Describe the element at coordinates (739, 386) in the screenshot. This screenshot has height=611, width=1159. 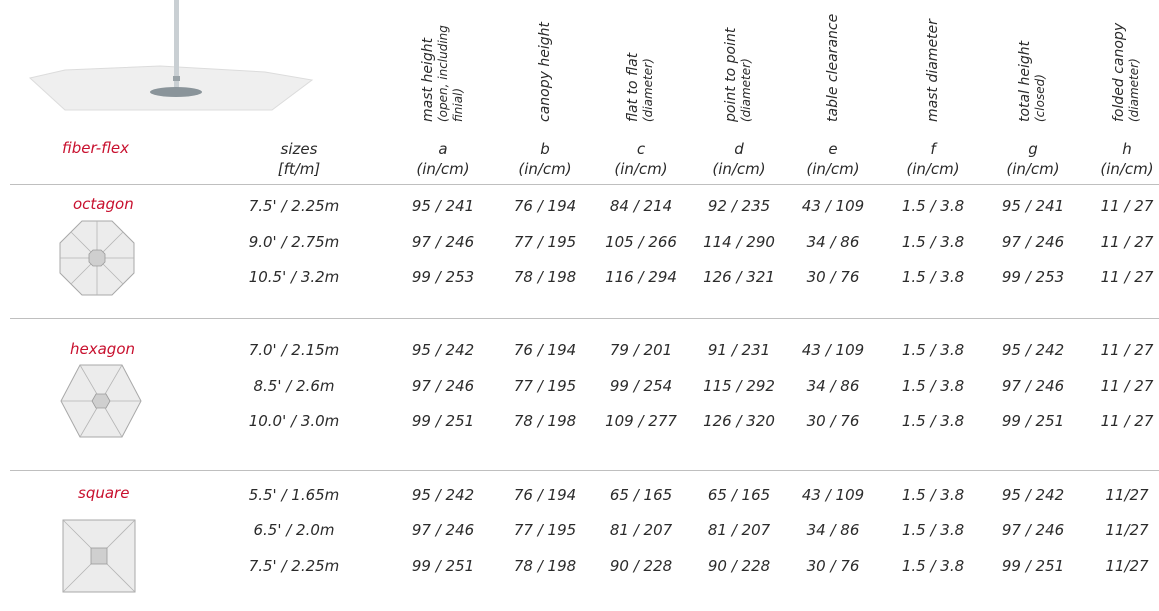
I see `value-cell-d: 115 / 292` at that location.